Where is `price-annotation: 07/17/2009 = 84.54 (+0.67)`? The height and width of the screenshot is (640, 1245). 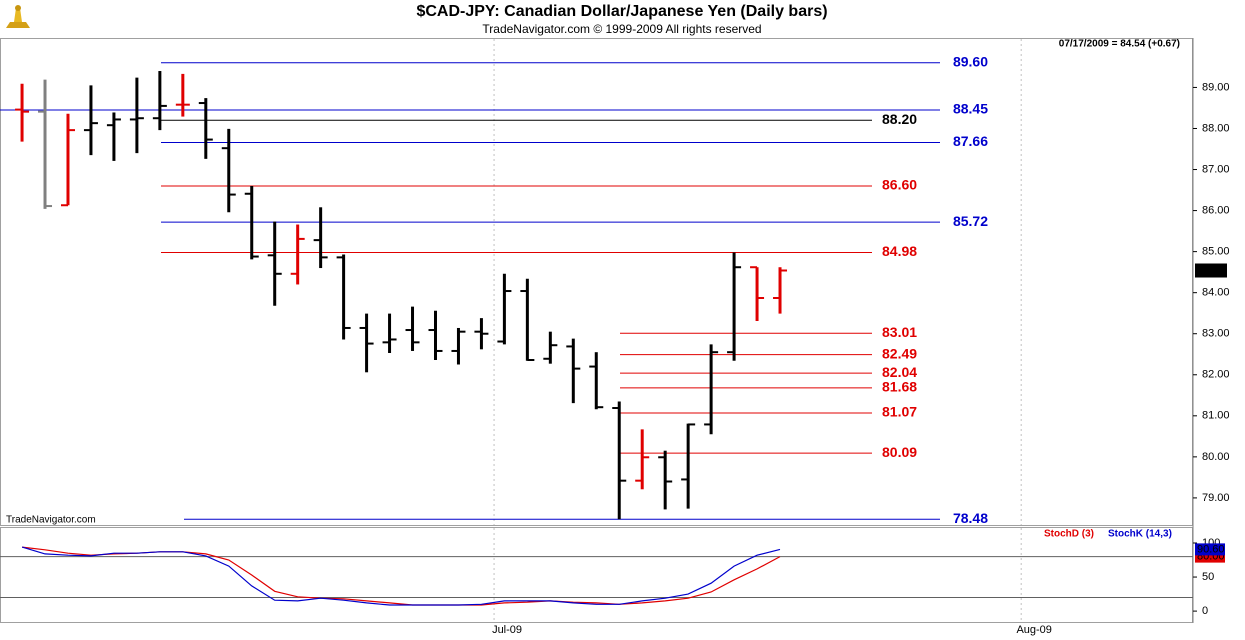
price-annotation: 07/17/2009 = 84.54 (+0.67) is located at coordinates (1119, 44).